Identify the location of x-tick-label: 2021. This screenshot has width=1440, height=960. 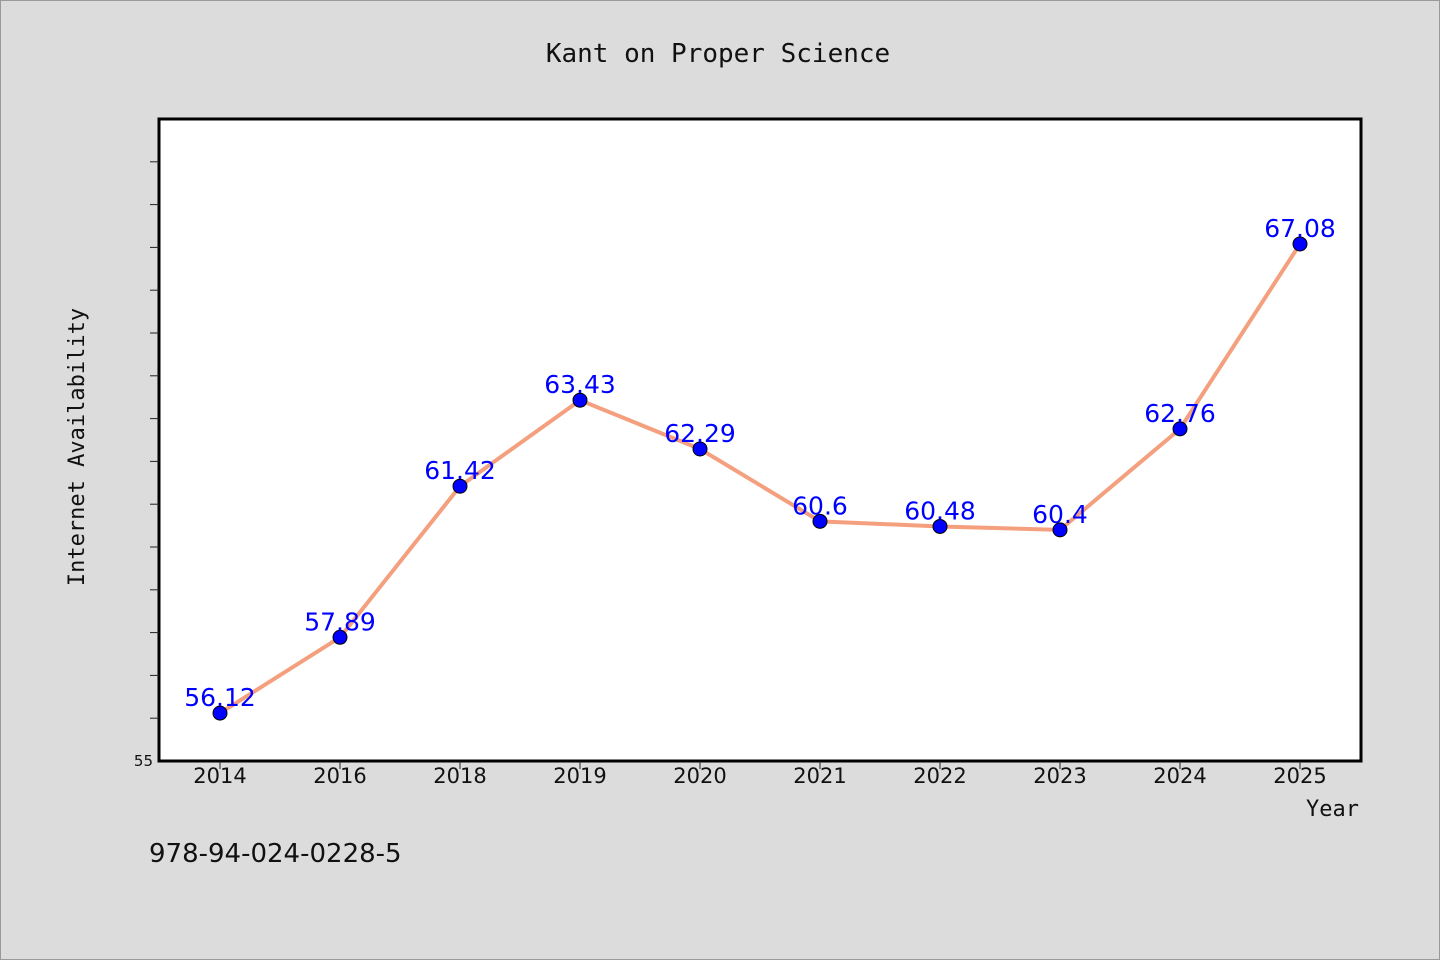
(819, 776).